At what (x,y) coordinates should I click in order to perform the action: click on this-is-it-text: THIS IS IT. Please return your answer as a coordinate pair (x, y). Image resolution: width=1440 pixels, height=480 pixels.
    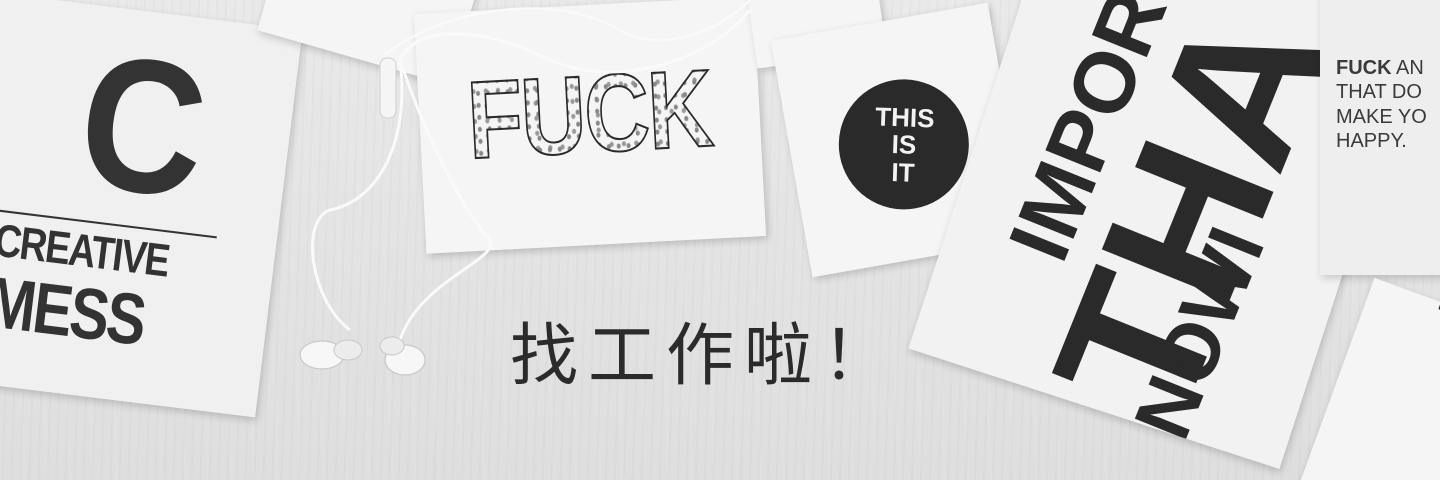
    Looking at the image, I should click on (904, 144).